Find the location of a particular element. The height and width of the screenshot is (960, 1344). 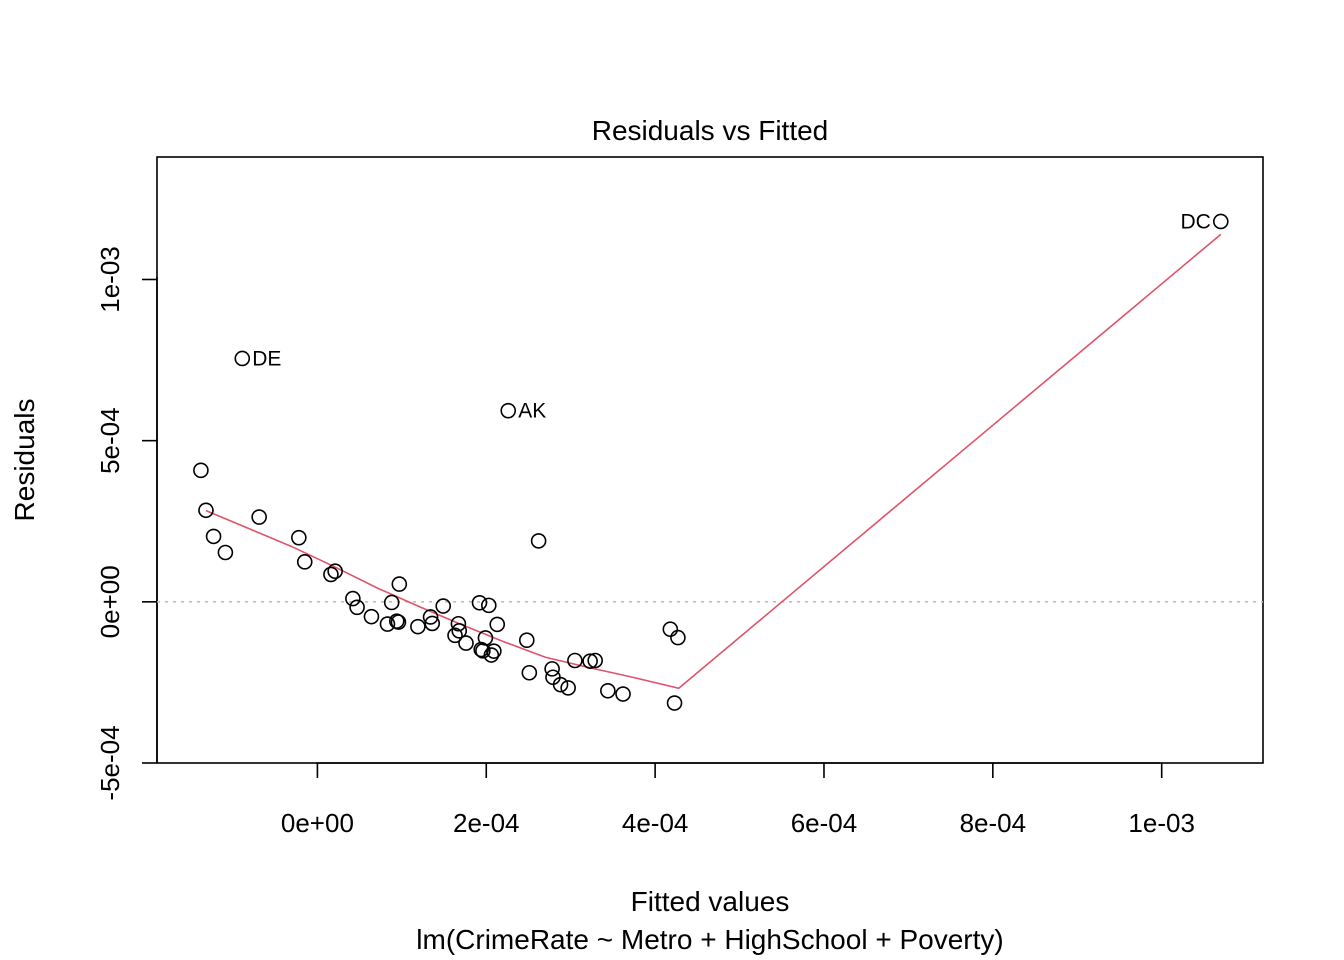

y-tick-label: 0e+00 is located at coordinates (110, 601).